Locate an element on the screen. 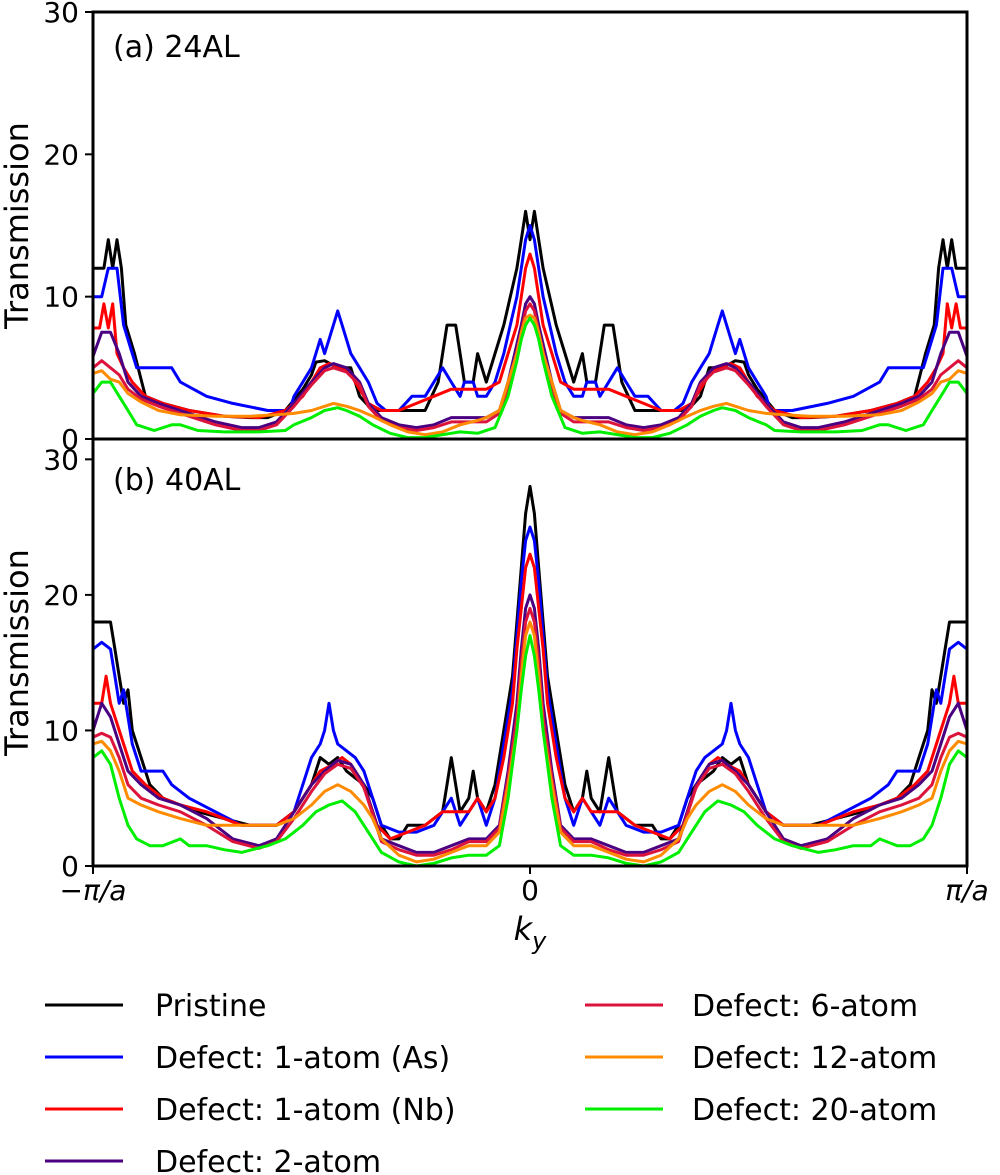 Image resolution: width=1000 pixels, height=1175 pixels. panel-b-label: (b) 40AL is located at coordinates (177, 480).